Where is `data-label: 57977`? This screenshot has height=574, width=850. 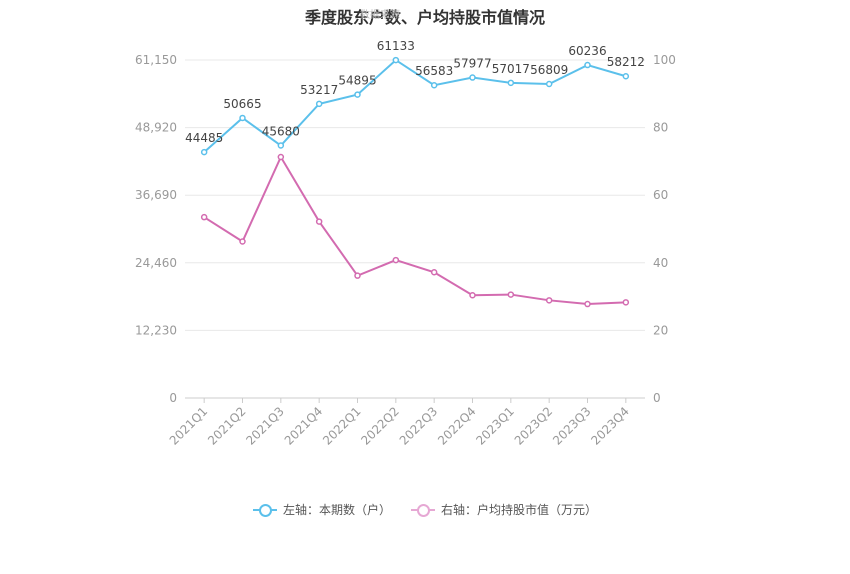 data-label: 57977 is located at coordinates (472, 64).